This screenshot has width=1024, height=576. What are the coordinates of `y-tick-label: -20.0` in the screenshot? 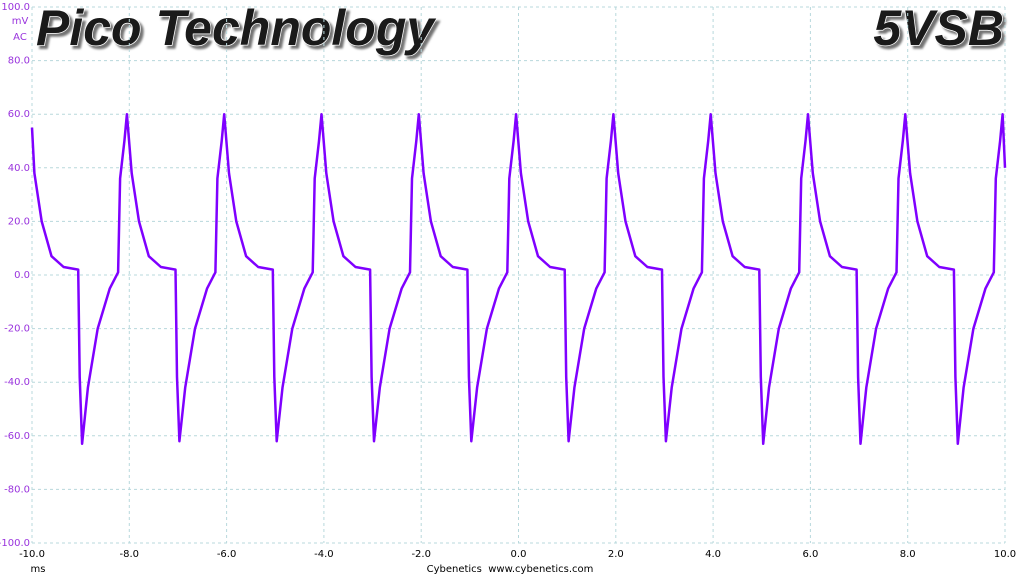 It's located at (17, 329).